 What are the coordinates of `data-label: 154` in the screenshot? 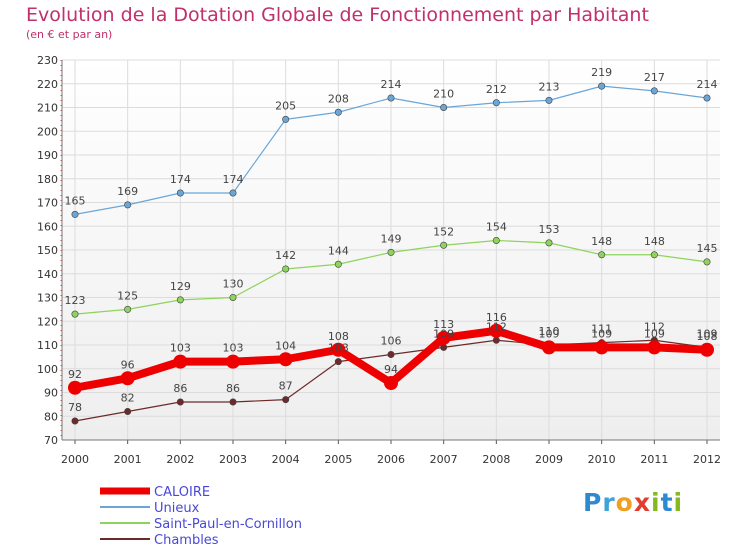 It's located at (496, 227).